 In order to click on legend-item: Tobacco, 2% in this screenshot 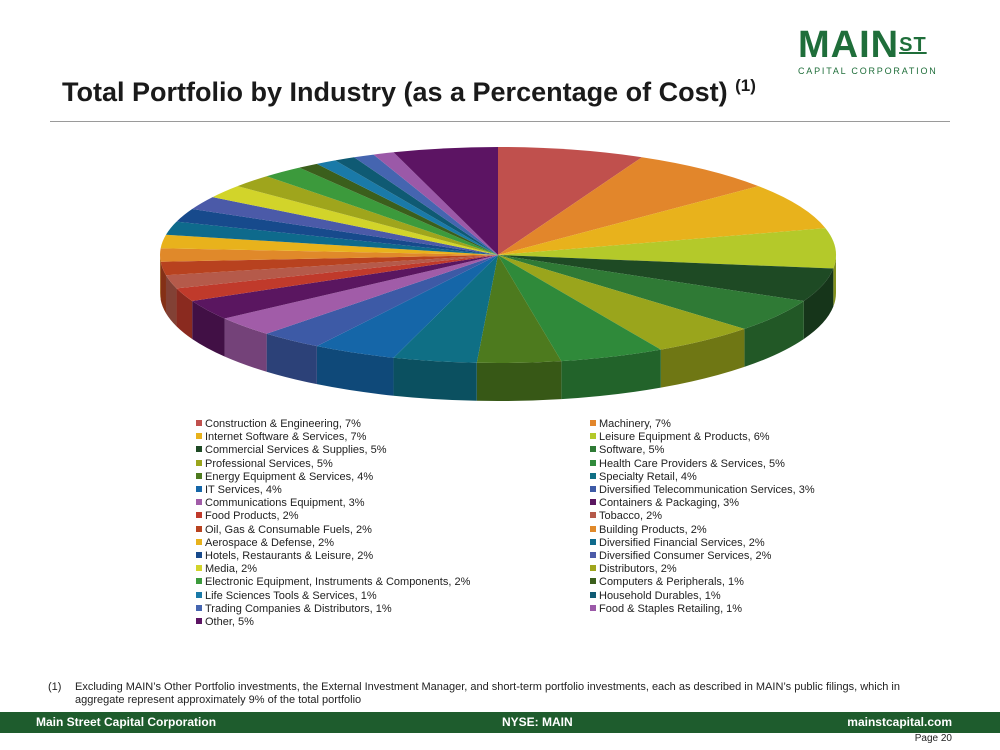, I will do `click(626, 516)`.